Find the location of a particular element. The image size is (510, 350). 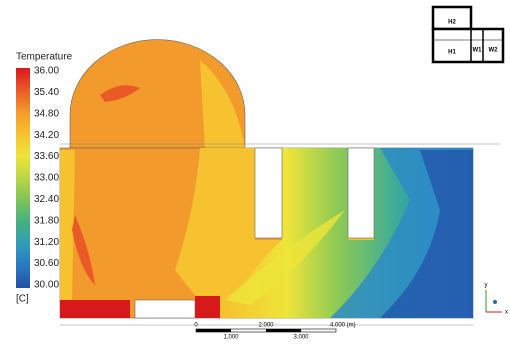

room-label: W2 is located at coordinates (494, 51).